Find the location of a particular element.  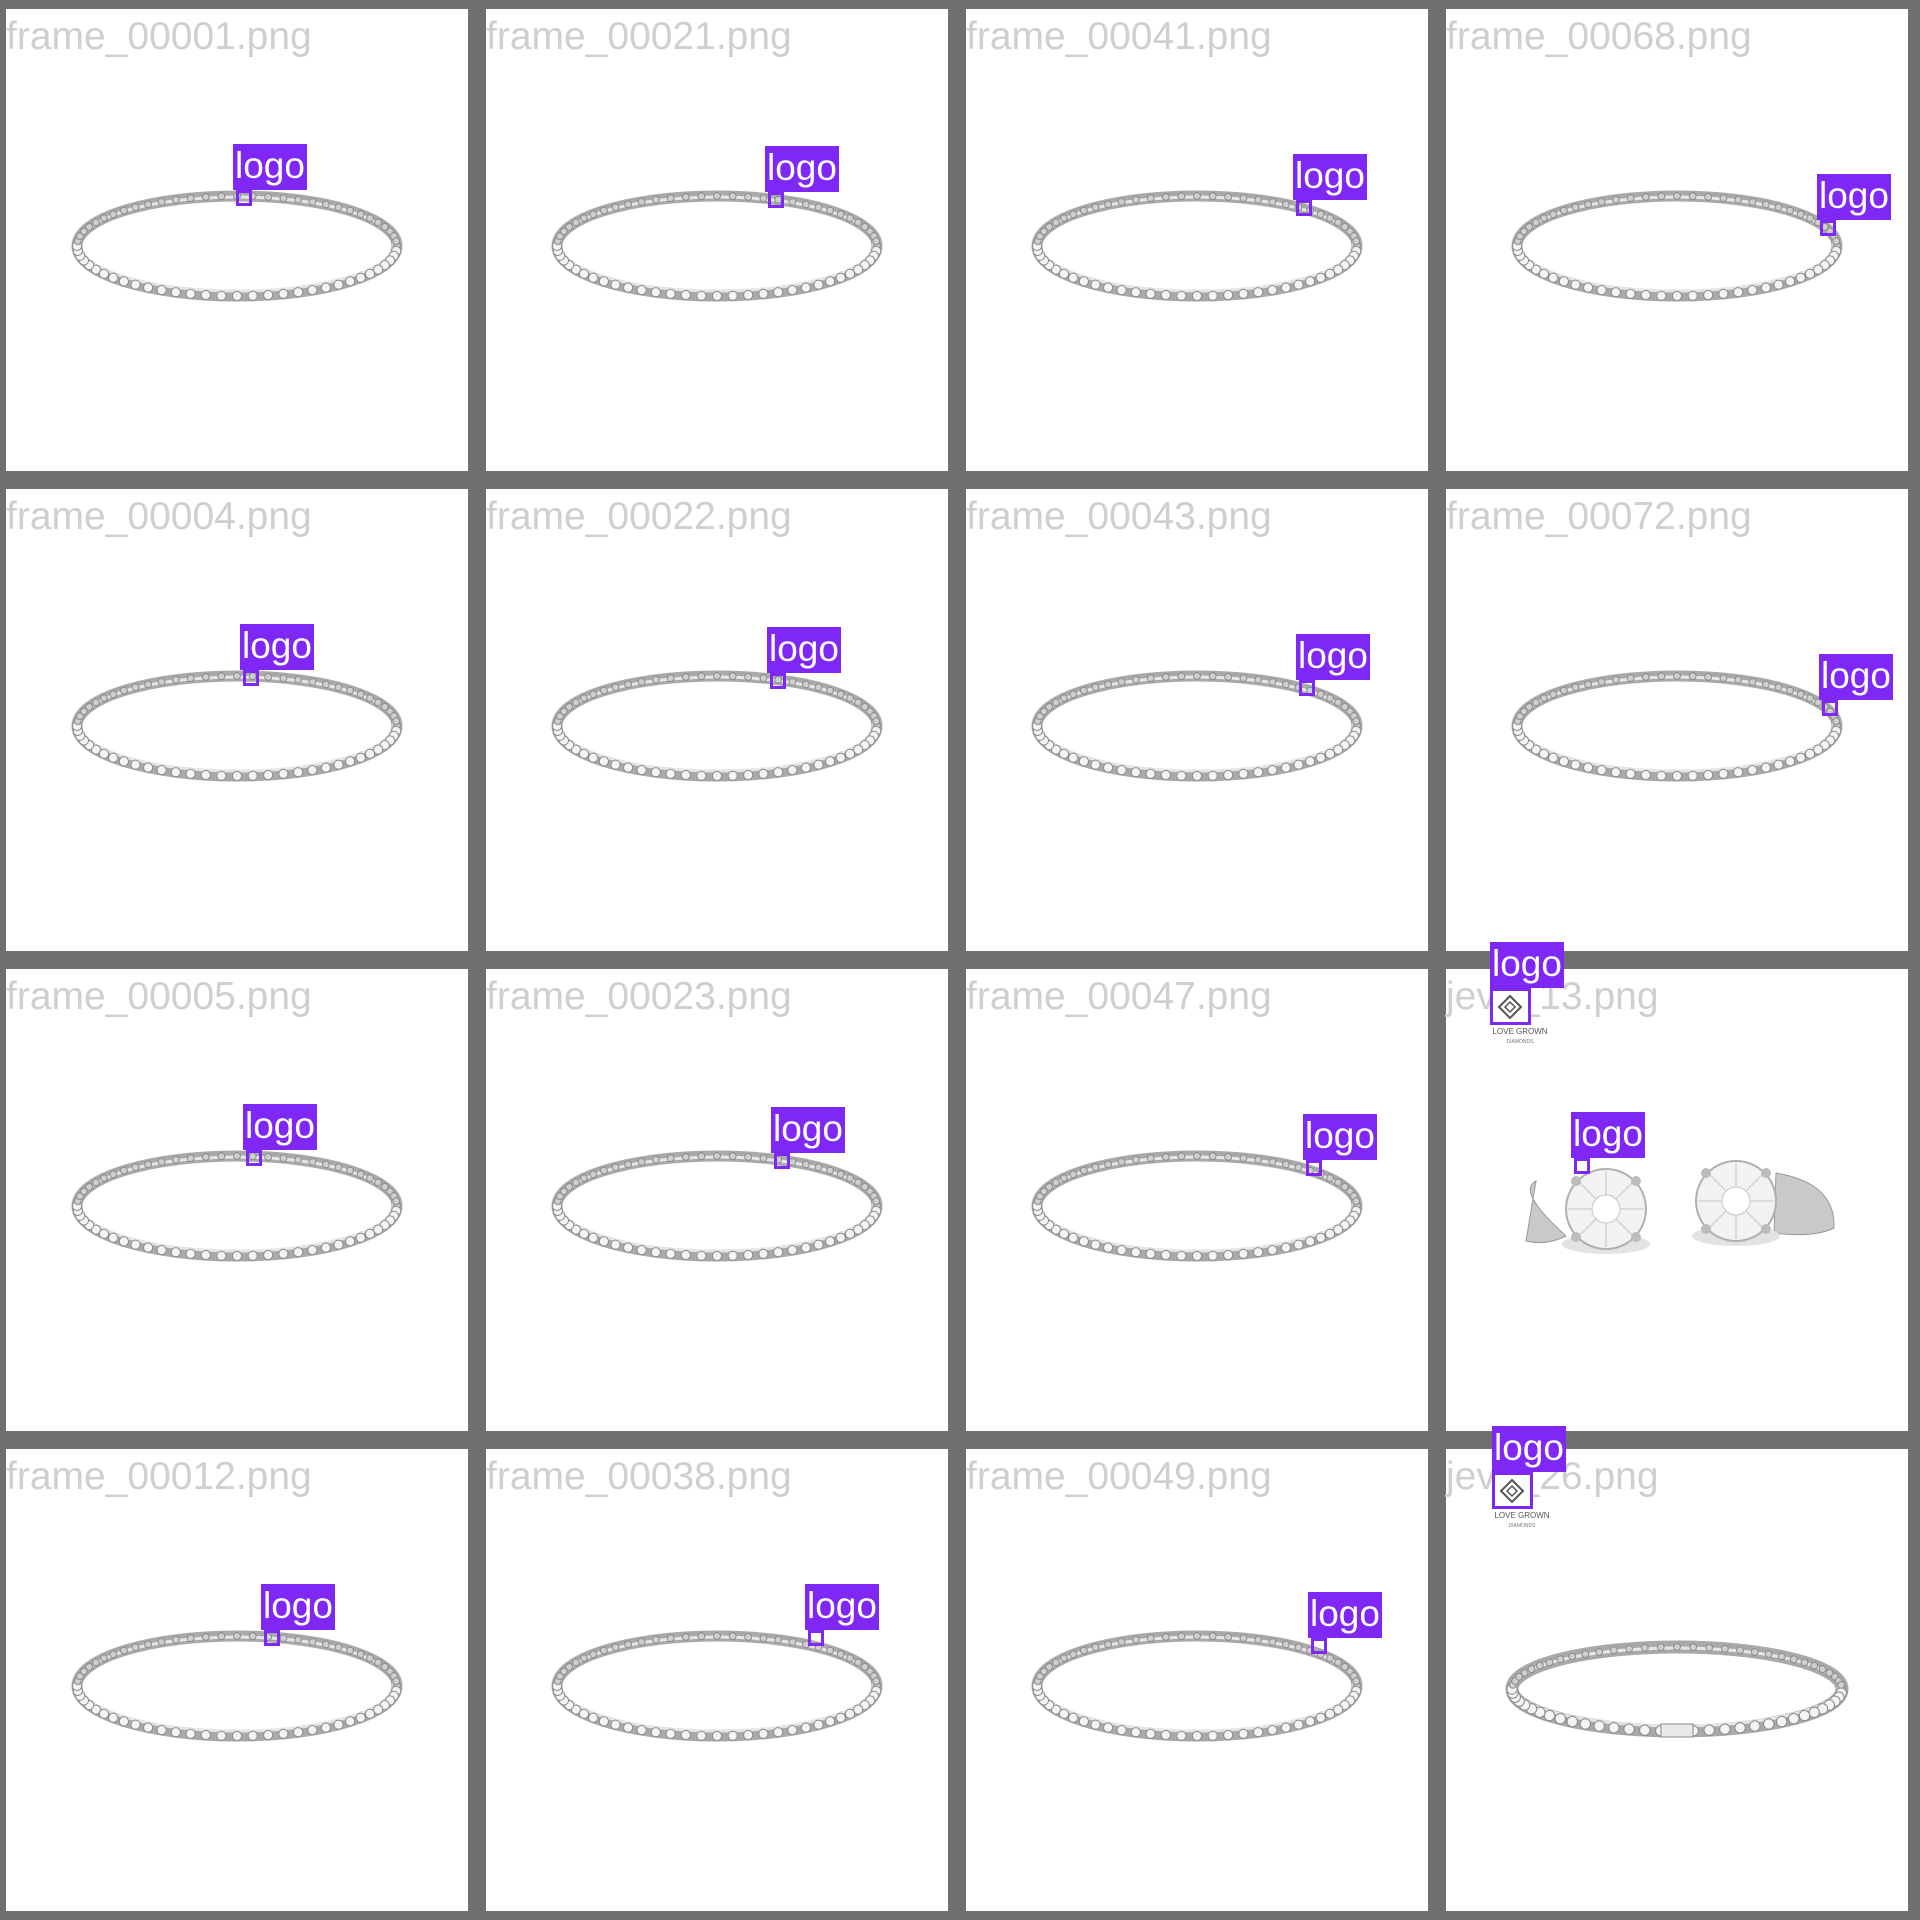

image-tile: frame_00004.png is located at coordinates (237, 720).